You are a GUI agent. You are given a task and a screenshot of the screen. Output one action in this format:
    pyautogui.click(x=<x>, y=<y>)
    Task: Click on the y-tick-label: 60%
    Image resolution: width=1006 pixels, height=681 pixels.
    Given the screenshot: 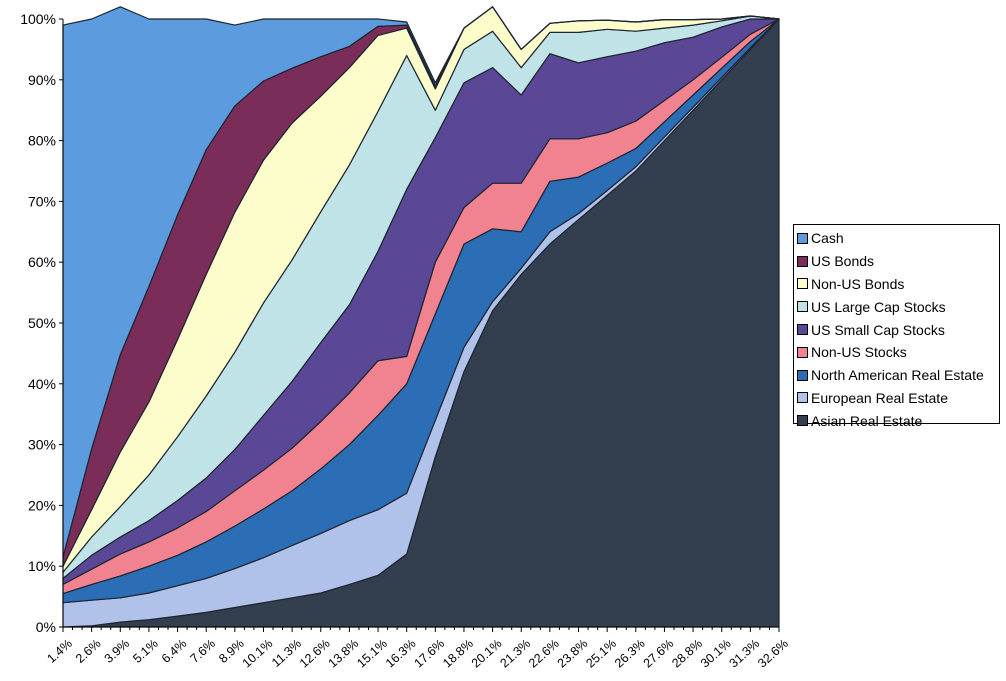 What is the action you would take?
    pyautogui.click(x=42, y=262)
    